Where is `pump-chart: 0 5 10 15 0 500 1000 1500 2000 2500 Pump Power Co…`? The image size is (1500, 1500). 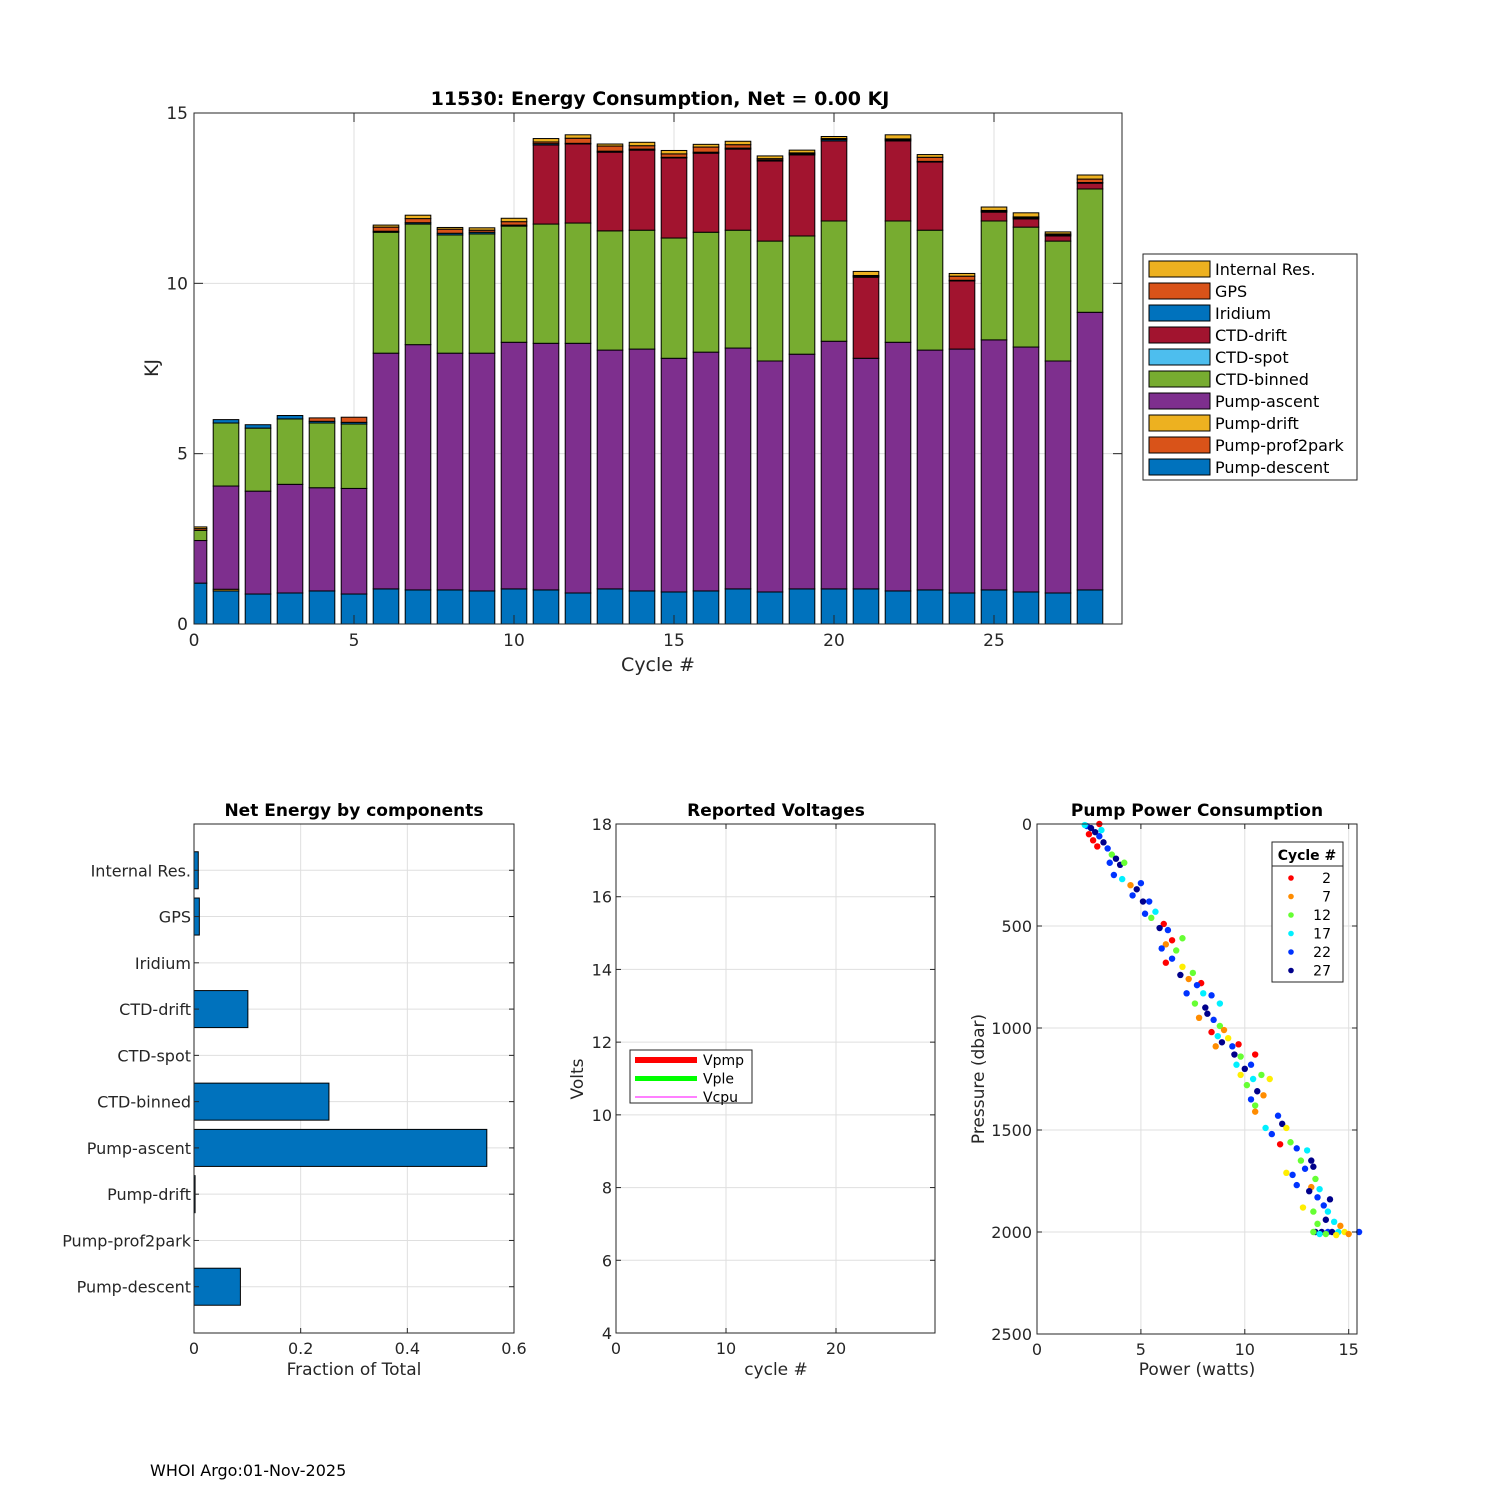 pump-chart: 0 5 10 15 0 500 1000 1500 2000 2500 Pump Power Co… is located at coordinates (1166, 1090).